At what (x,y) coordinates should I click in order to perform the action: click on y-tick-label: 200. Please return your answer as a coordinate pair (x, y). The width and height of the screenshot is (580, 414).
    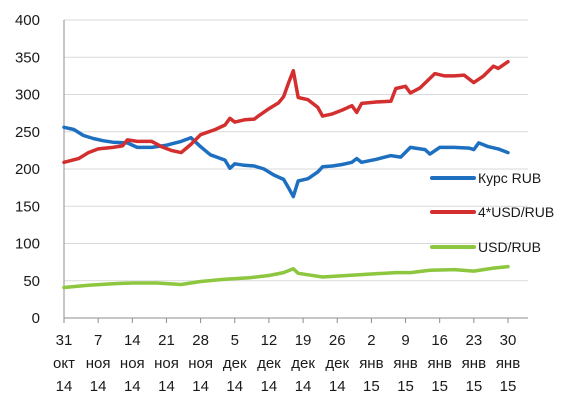
    Looking at the image, I should click on (27, 169).